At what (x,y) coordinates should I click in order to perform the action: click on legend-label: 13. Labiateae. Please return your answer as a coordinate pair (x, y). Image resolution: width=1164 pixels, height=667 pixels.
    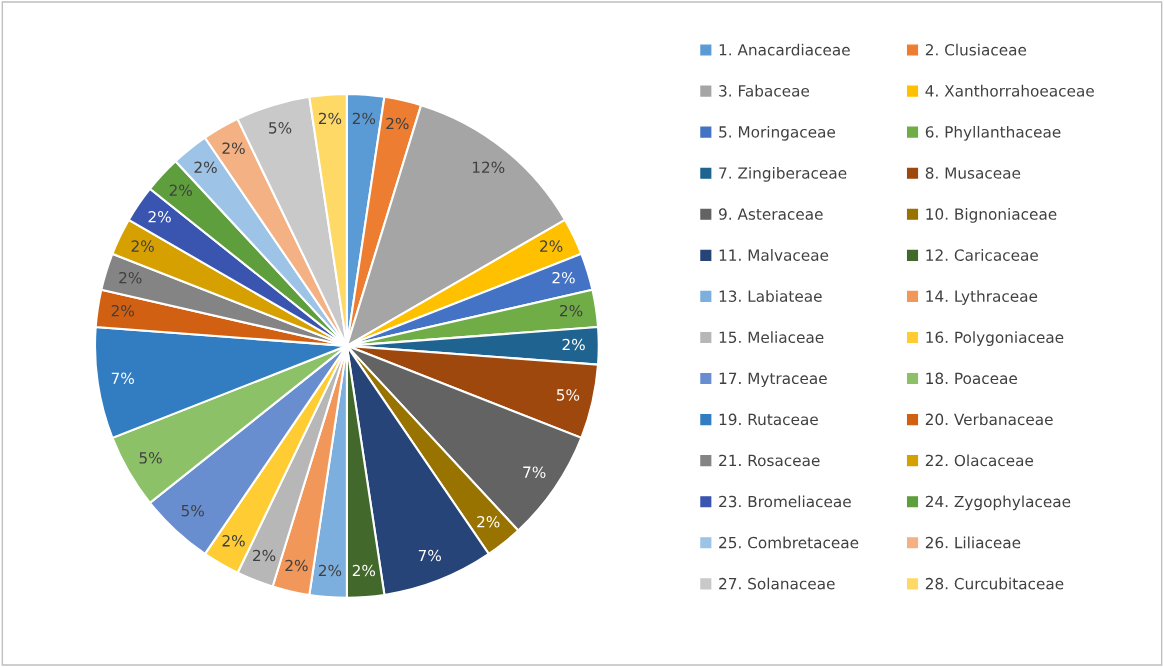
    Looking at the image, I should click on (770, 296).